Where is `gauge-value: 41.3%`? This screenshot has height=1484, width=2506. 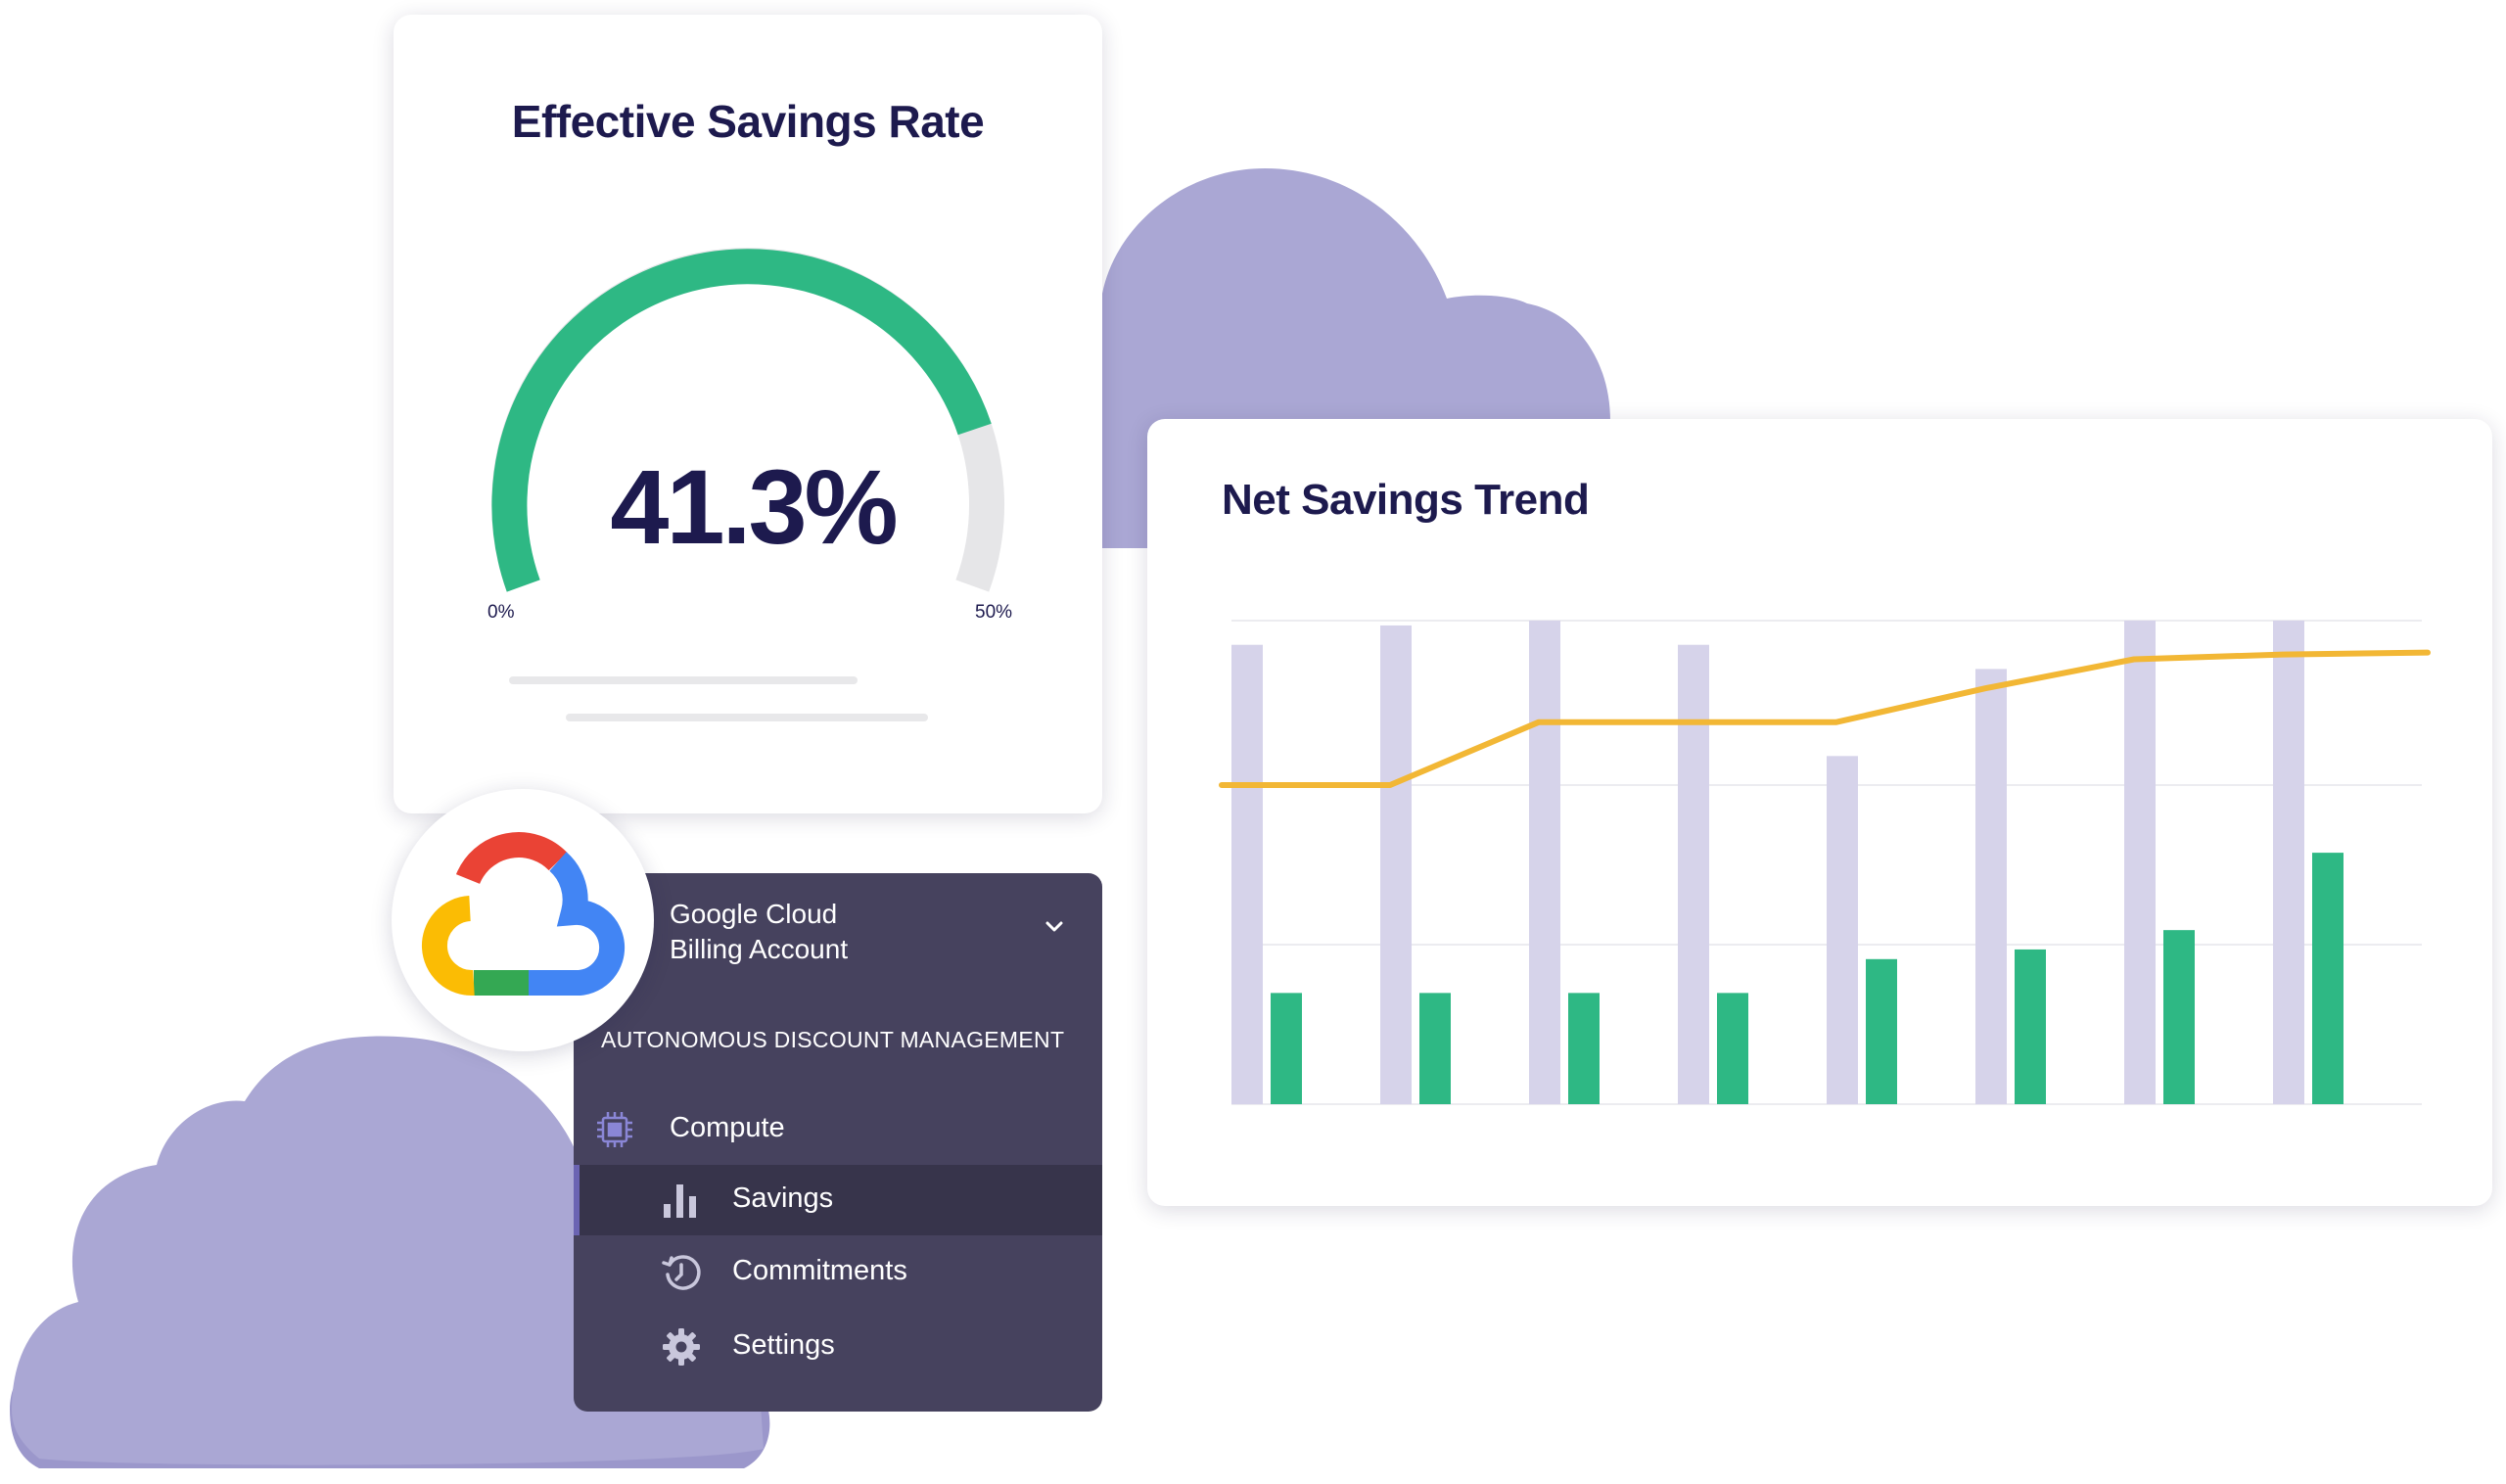 gauge-value: 41.3% is located at coordinates (754, 507).